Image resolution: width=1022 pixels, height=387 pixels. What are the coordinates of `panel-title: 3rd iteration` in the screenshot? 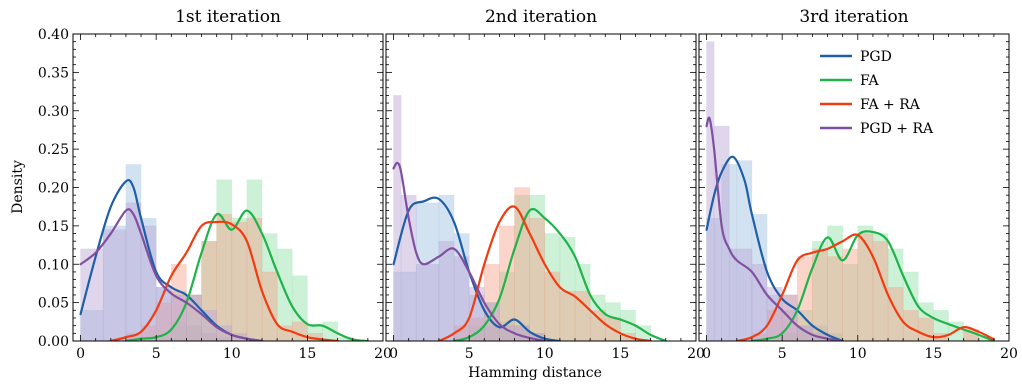 It's located at (853, 17).